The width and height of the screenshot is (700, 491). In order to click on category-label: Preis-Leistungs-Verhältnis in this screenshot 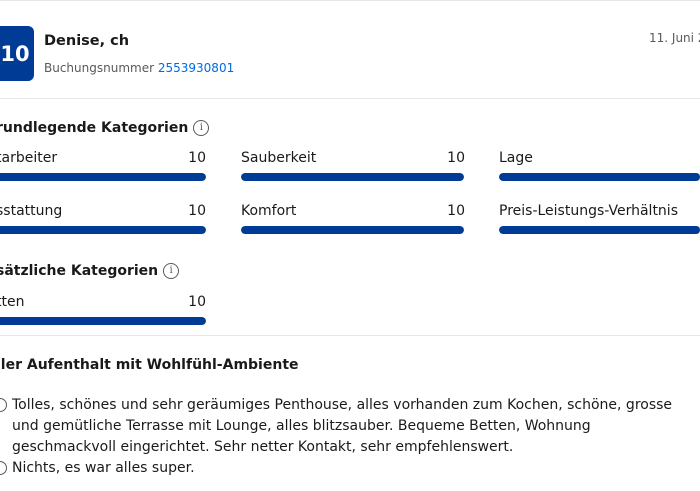, I will do `click(588, 211)`.